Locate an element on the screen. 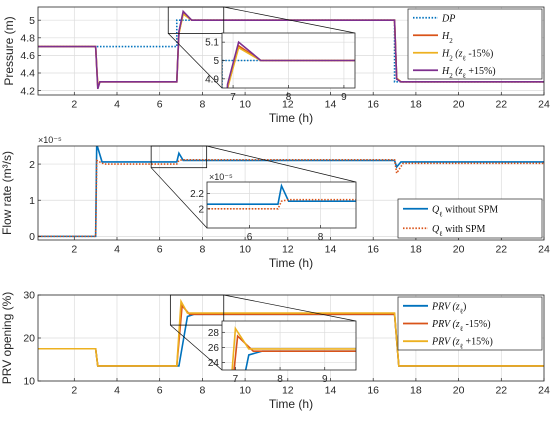 This screenshot has height=424, width=550. chart0-inset: 7 8 9 4.9 5 5.1 is located at coordinates (280, 67).